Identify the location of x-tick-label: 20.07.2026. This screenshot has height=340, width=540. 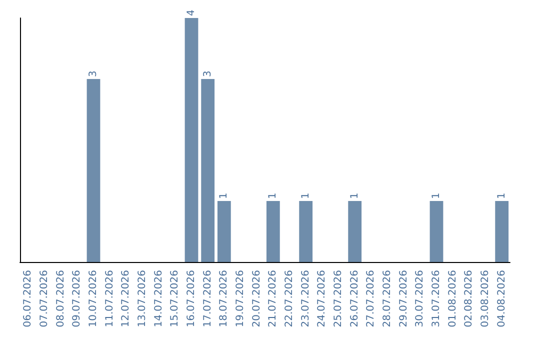
(256, 299).